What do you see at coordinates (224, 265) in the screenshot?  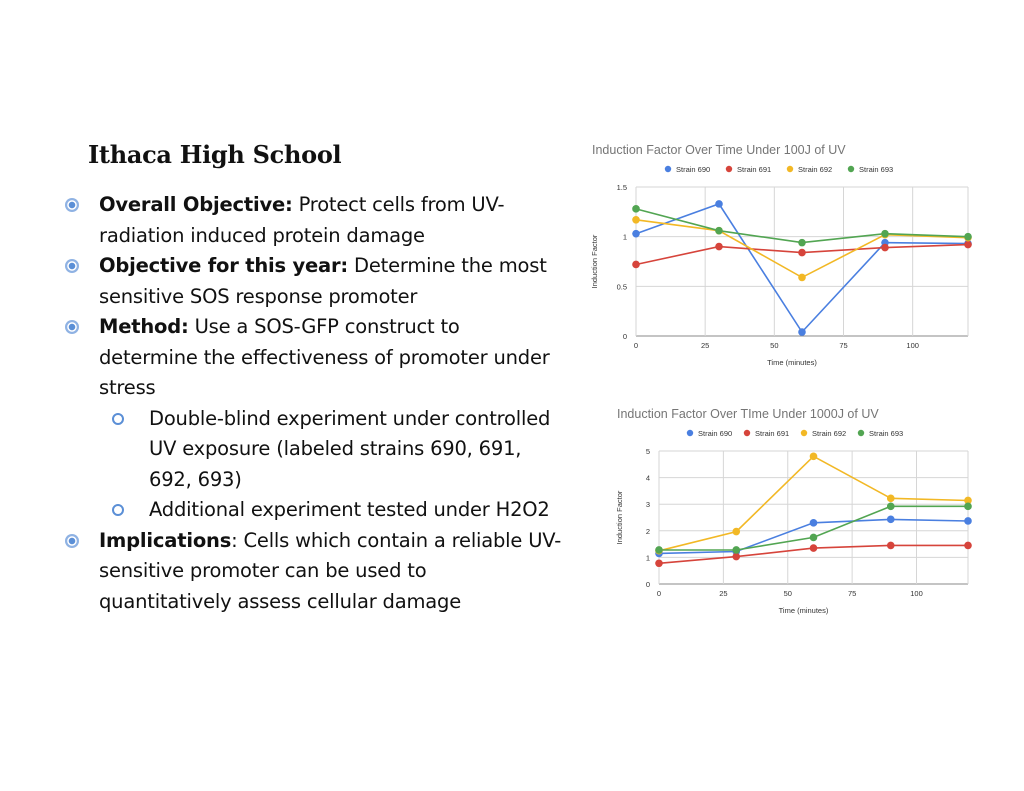 I see `bullet-label: Objective for this year:` at bounding box center [224, 265].